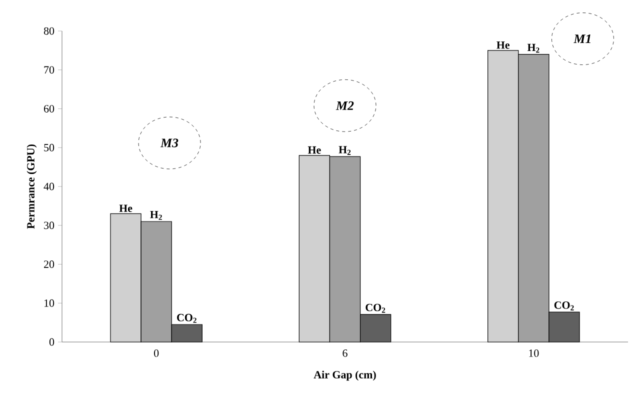  What do you see at coordinates (534, 353) in the screenshot?
I see `x-tick-label: 10` at bounding box center [534, 353].